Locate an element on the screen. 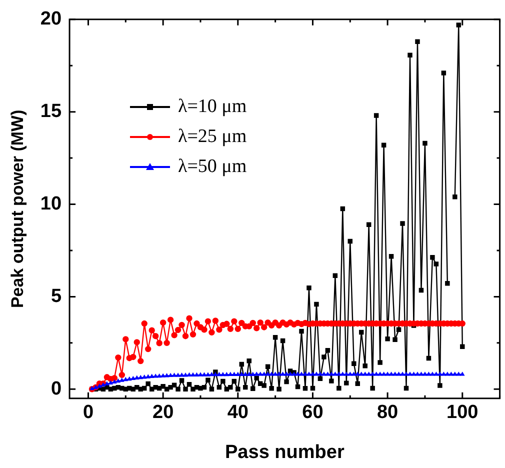  x-tick-label: 100 is located at coordinates (462, 413).